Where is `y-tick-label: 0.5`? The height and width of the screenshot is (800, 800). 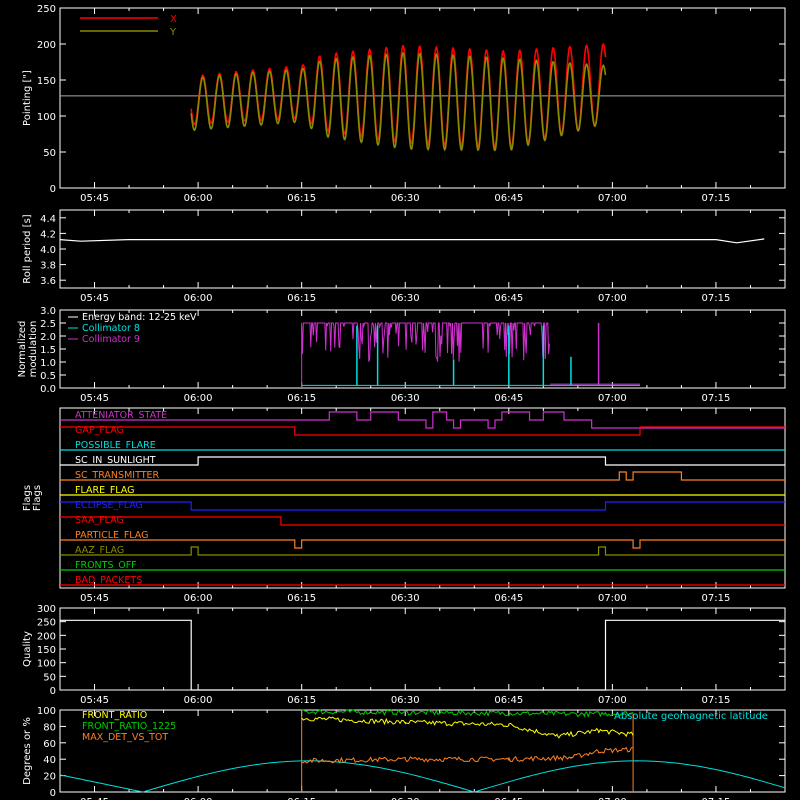 y-tick-label: 0.5 is located at coordinates (48, 376).